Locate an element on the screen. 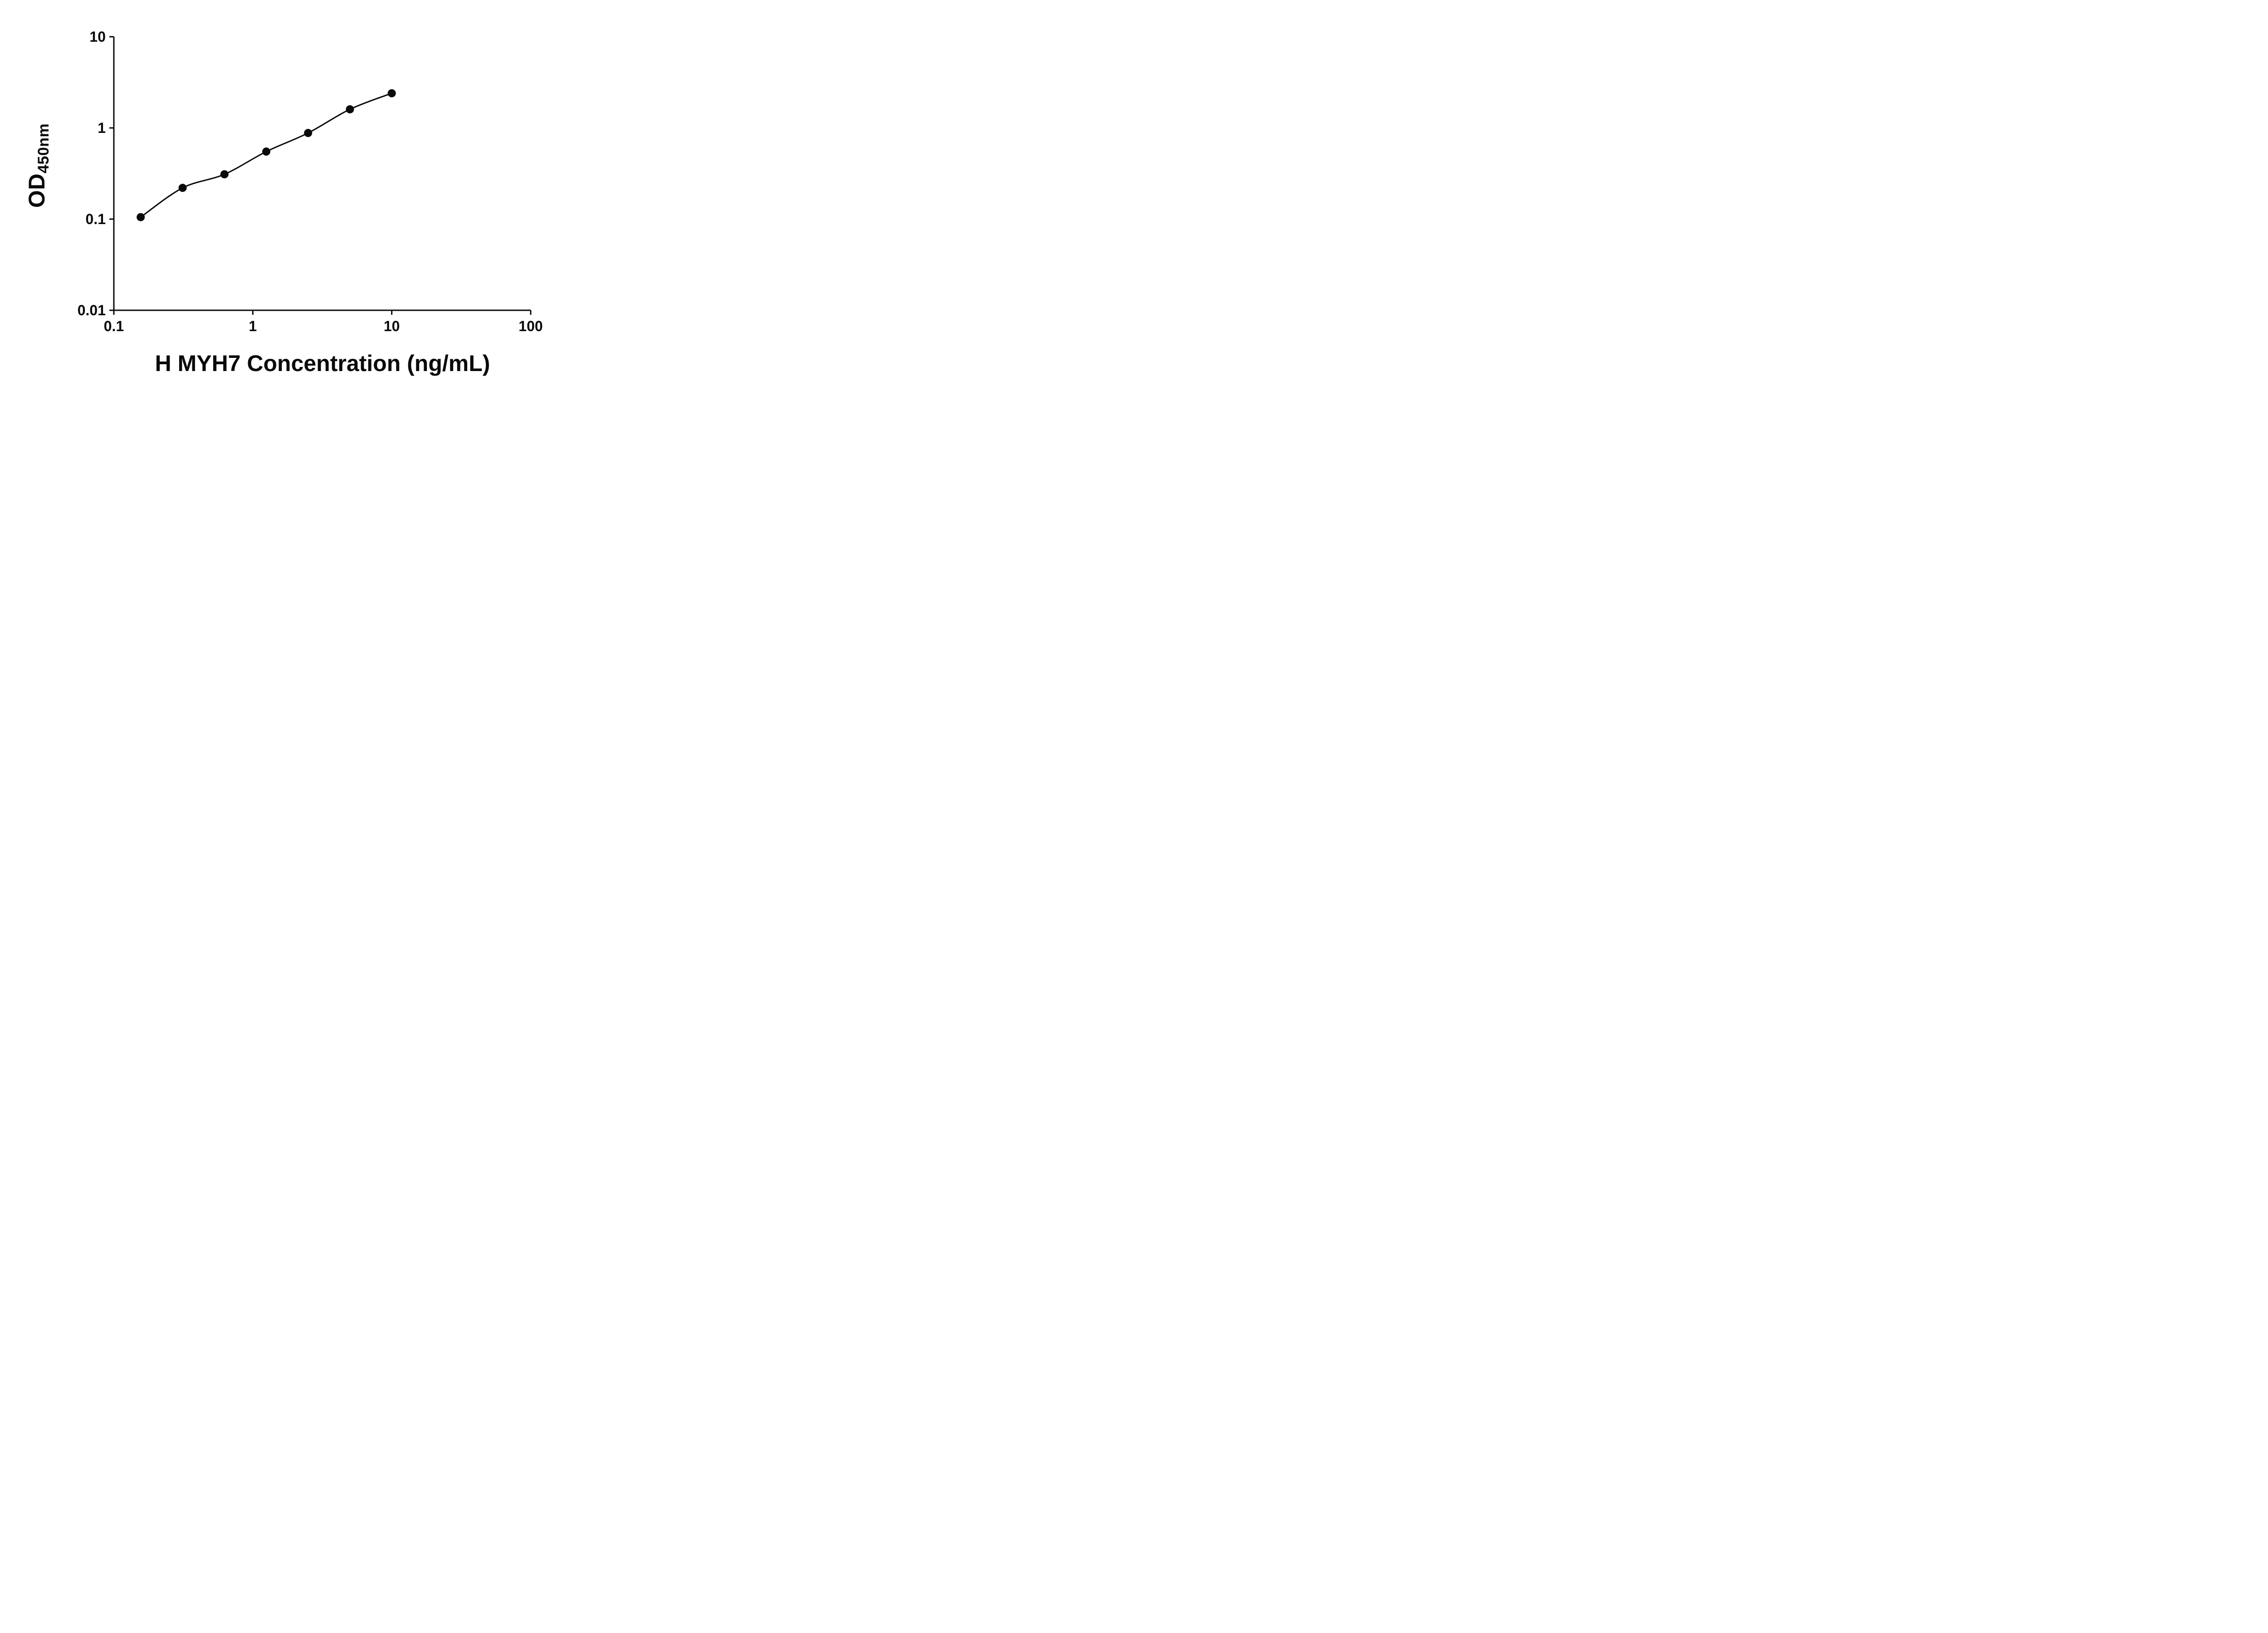 This screenshot has height=1633, width=2268. data-points-group is located at coordinates (266, 155).